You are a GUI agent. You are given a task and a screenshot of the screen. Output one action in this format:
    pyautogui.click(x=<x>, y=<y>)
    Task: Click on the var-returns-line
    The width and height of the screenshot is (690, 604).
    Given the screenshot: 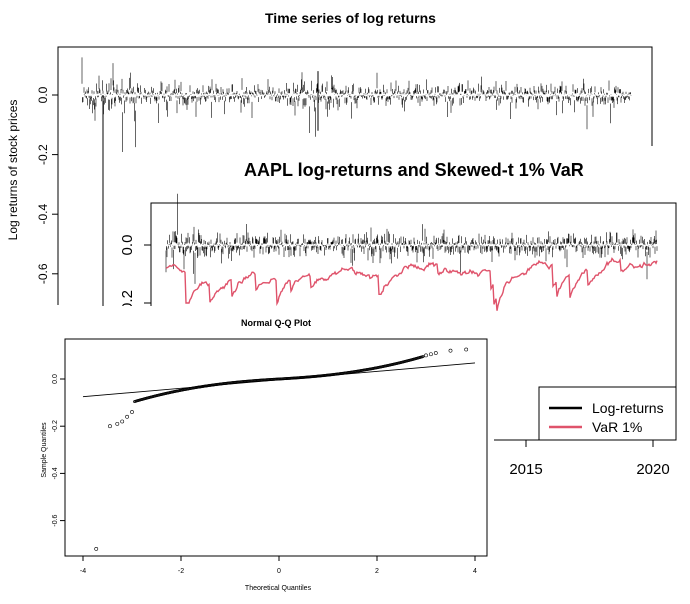 What is the action you would take?
    pyautogui.click(x=411, y=238)
    